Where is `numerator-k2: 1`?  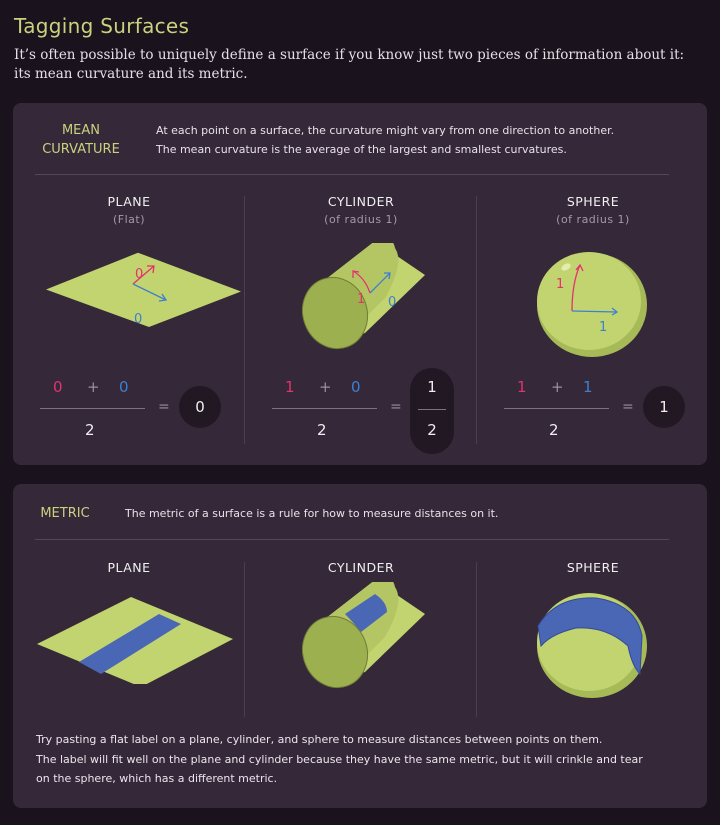 numerator-k2: 1 is located at coordinates (588, 387).